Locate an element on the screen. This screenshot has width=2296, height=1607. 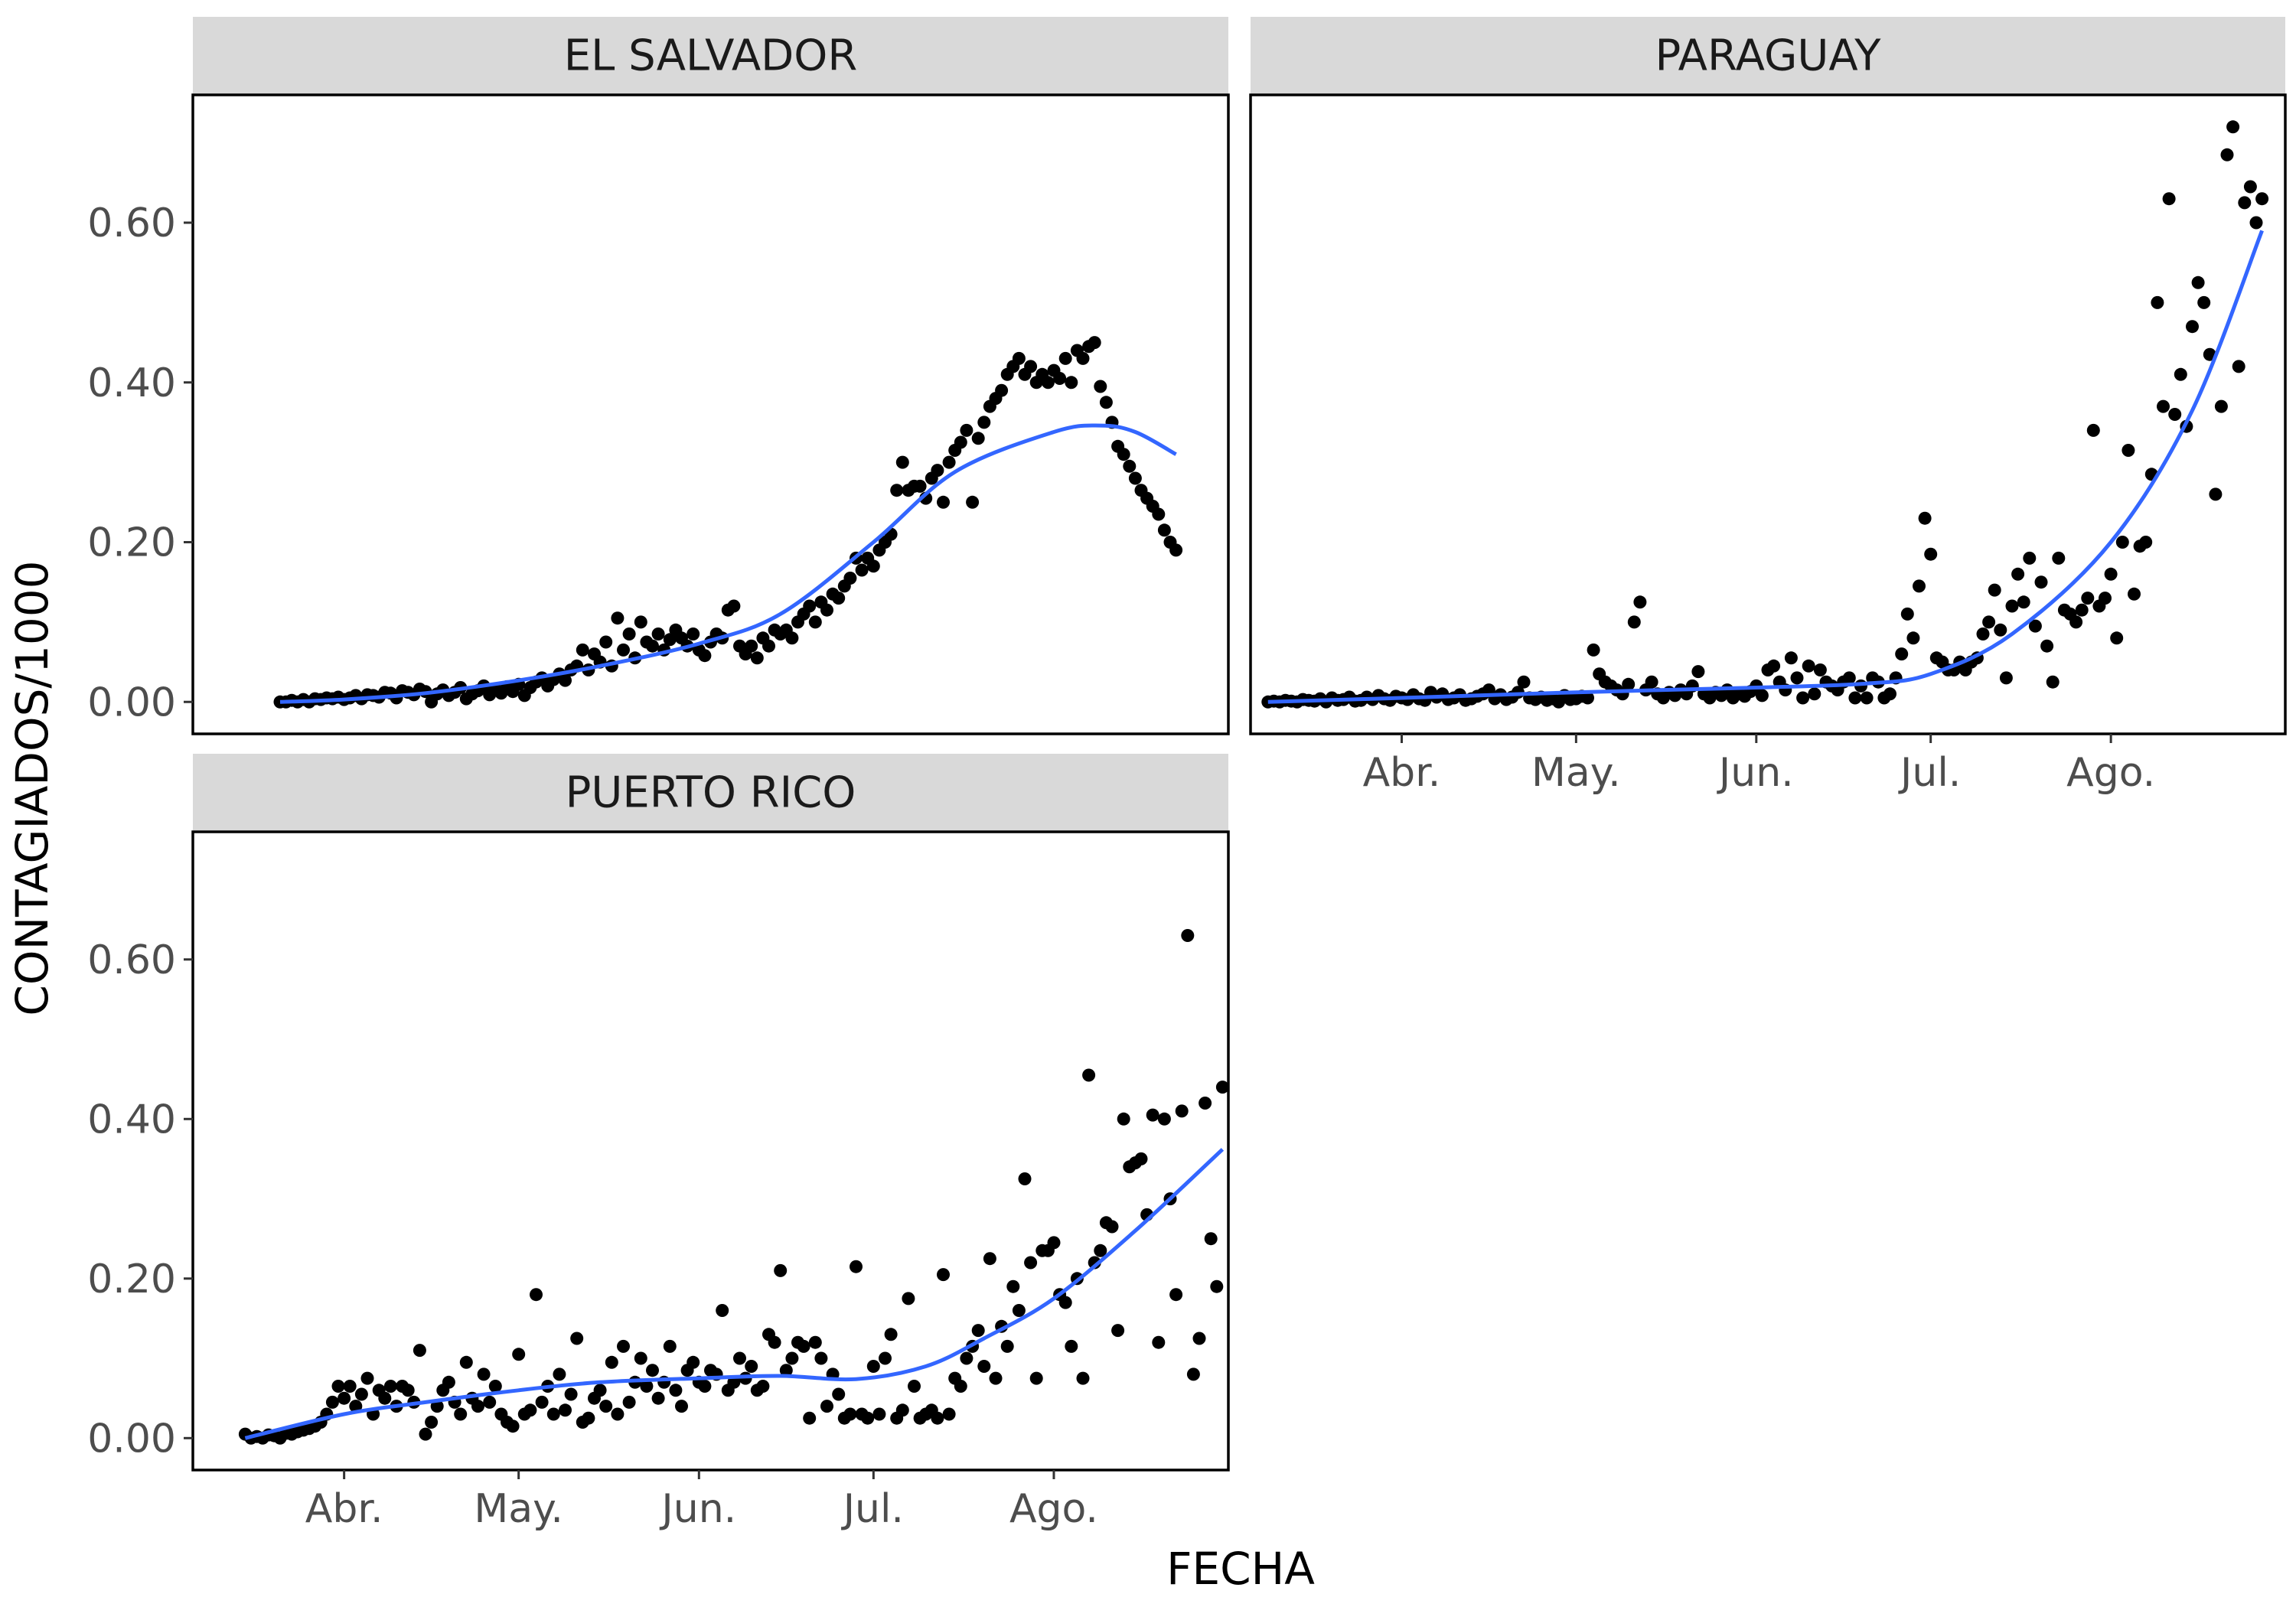
x-tick-label: Jul. is located at coordinates (1929, 773).